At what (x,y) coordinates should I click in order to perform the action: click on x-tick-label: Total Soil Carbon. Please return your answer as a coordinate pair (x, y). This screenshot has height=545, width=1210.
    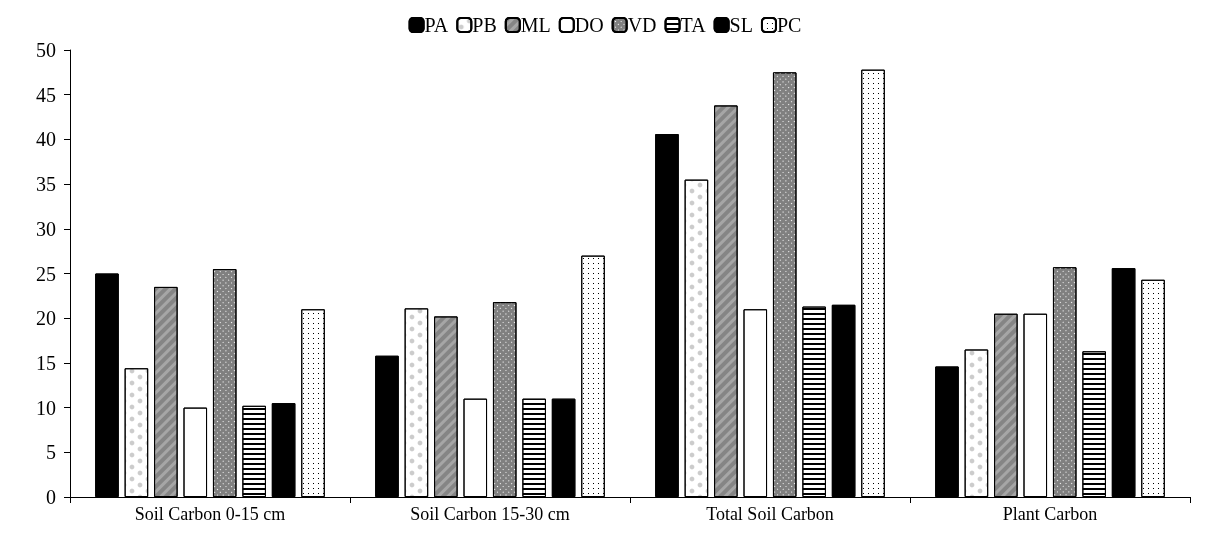
    Looking at the image, I should click on (770, 514).